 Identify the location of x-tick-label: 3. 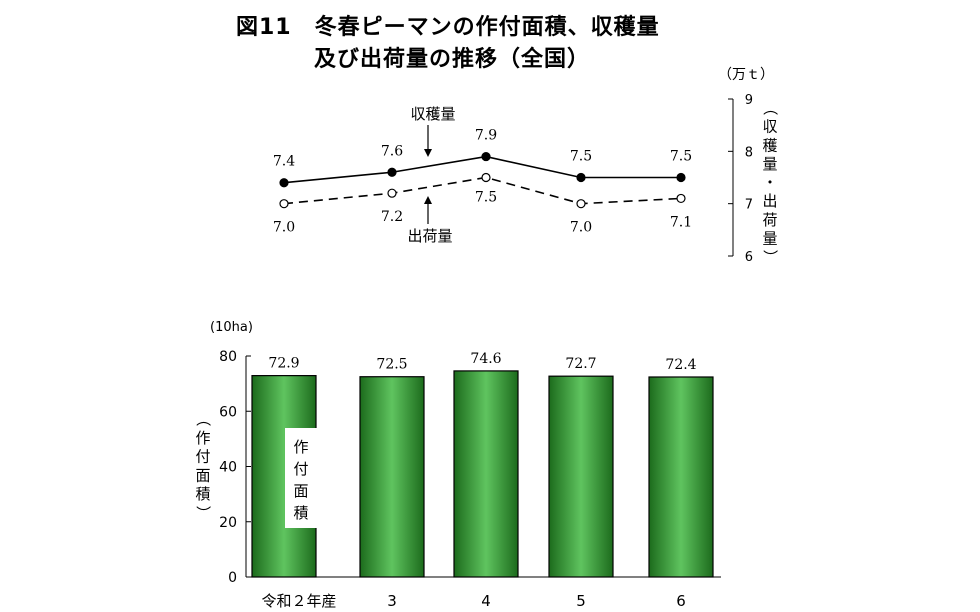
(392, 601).